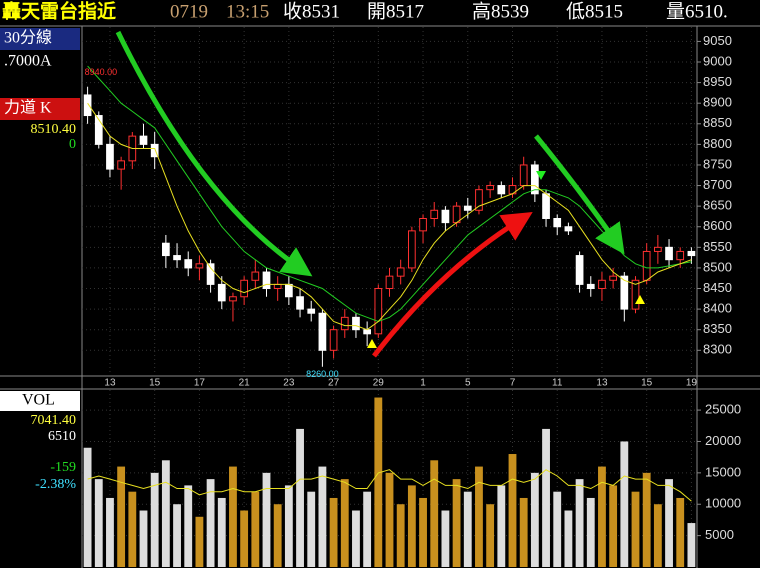  What do you see at coordinates (40, 109) in the screenshot?
I see `indicator-box` at bounding box center [40, 109].